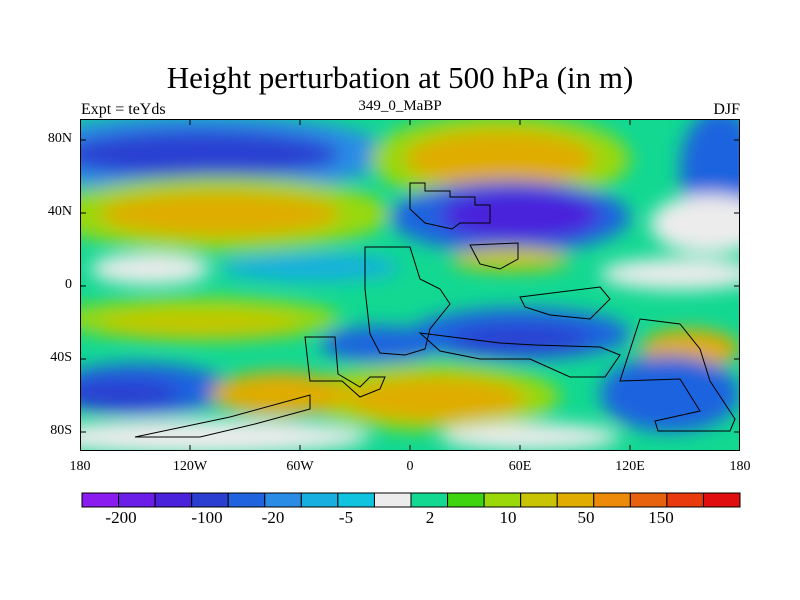 The height and width of the screenshot is (600, 800). I want to click on y-tick-label: 40N, so click(59, 211).